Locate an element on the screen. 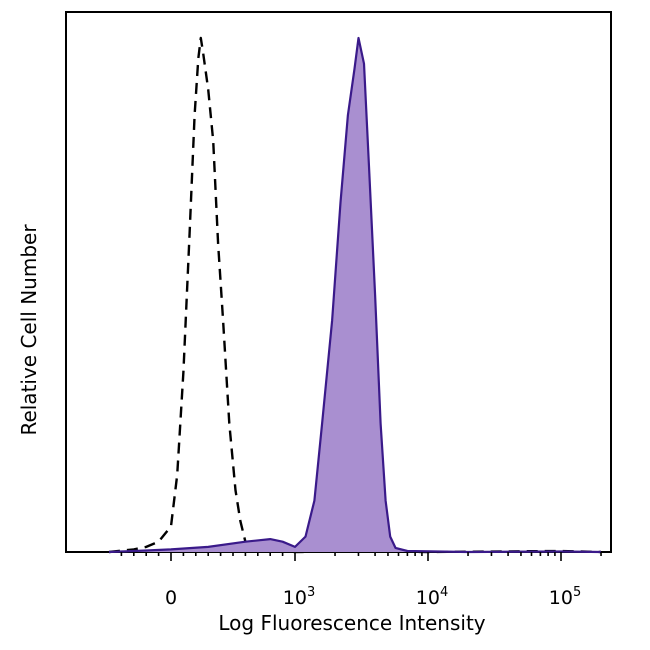 The height and width of the screenshot is (650, 650). x-axis-title: Log Fluorescence Intensity is located at coordinates (351, 623).